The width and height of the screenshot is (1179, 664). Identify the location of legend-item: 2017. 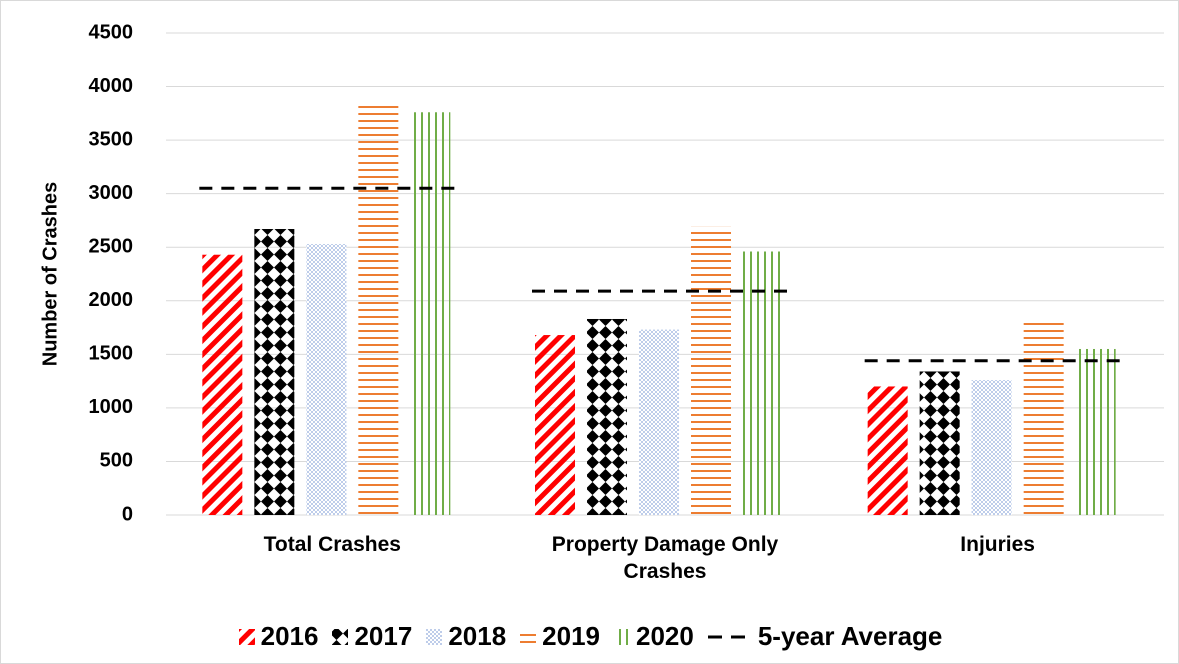
(371, 636).